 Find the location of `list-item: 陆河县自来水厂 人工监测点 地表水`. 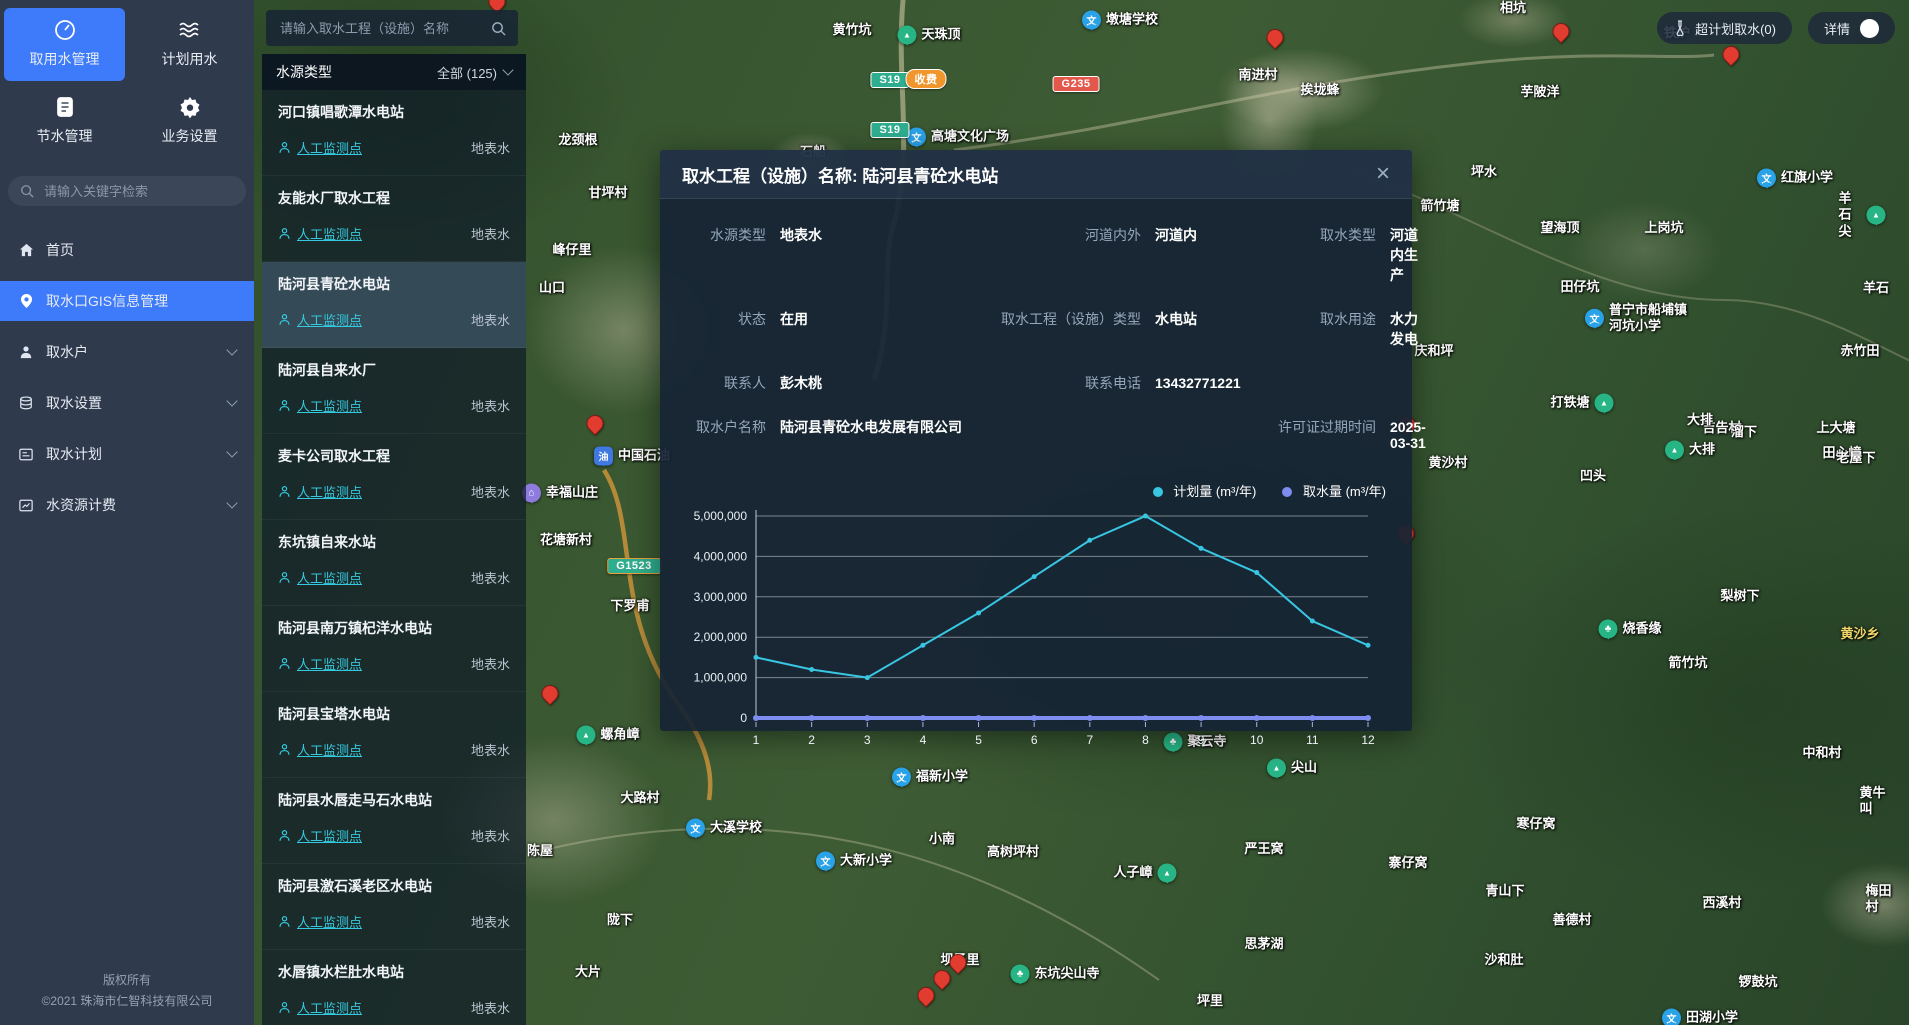

list-item: 陆河县自来水厂 人工监测点 地表水 is located at coordinates (394, 391).